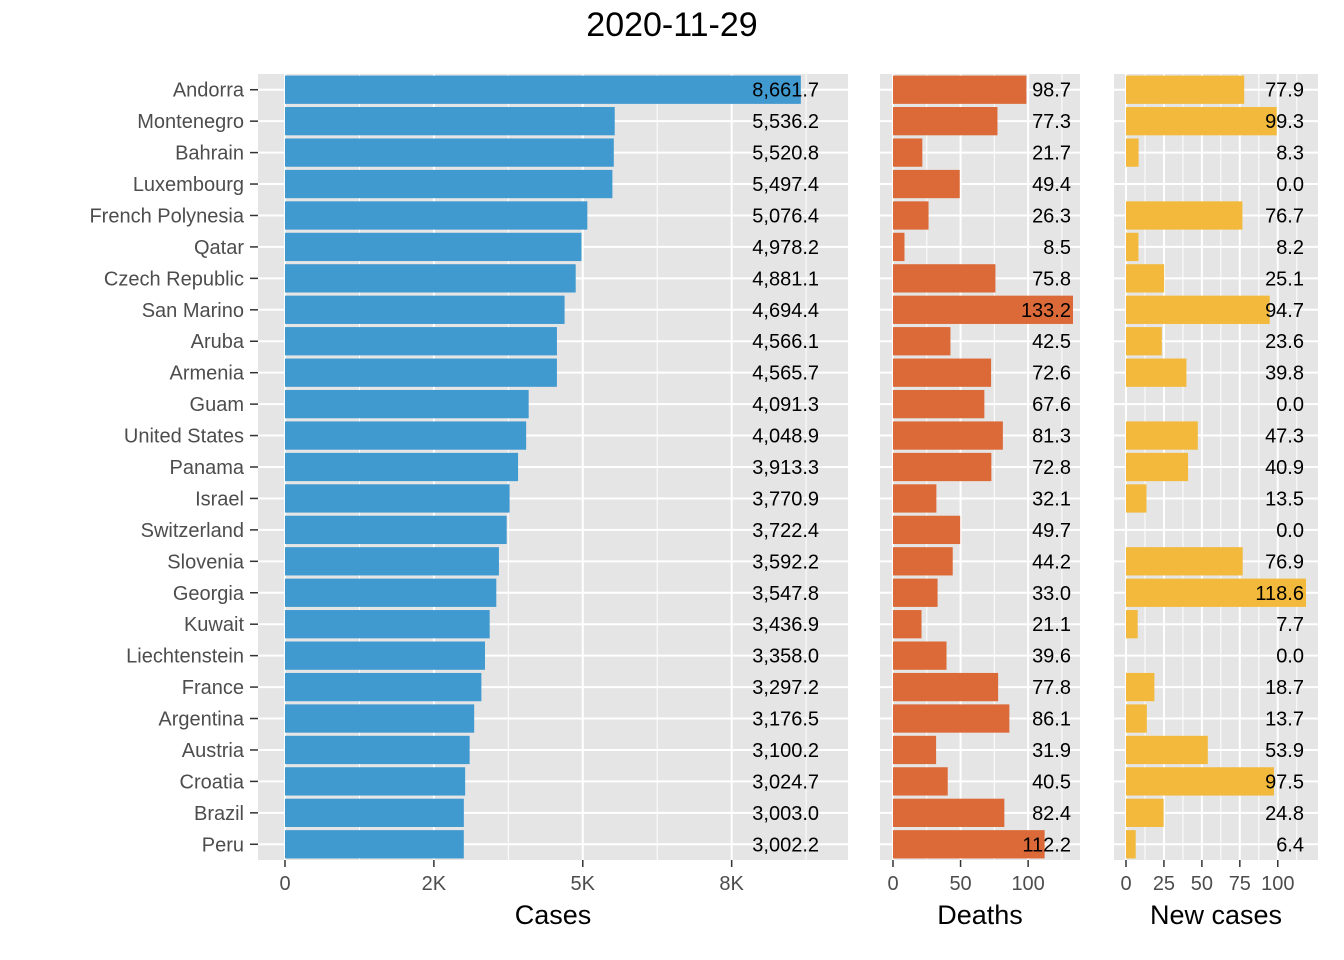  I want to click on y-tick-label: Kuwait, so click(214, 625).